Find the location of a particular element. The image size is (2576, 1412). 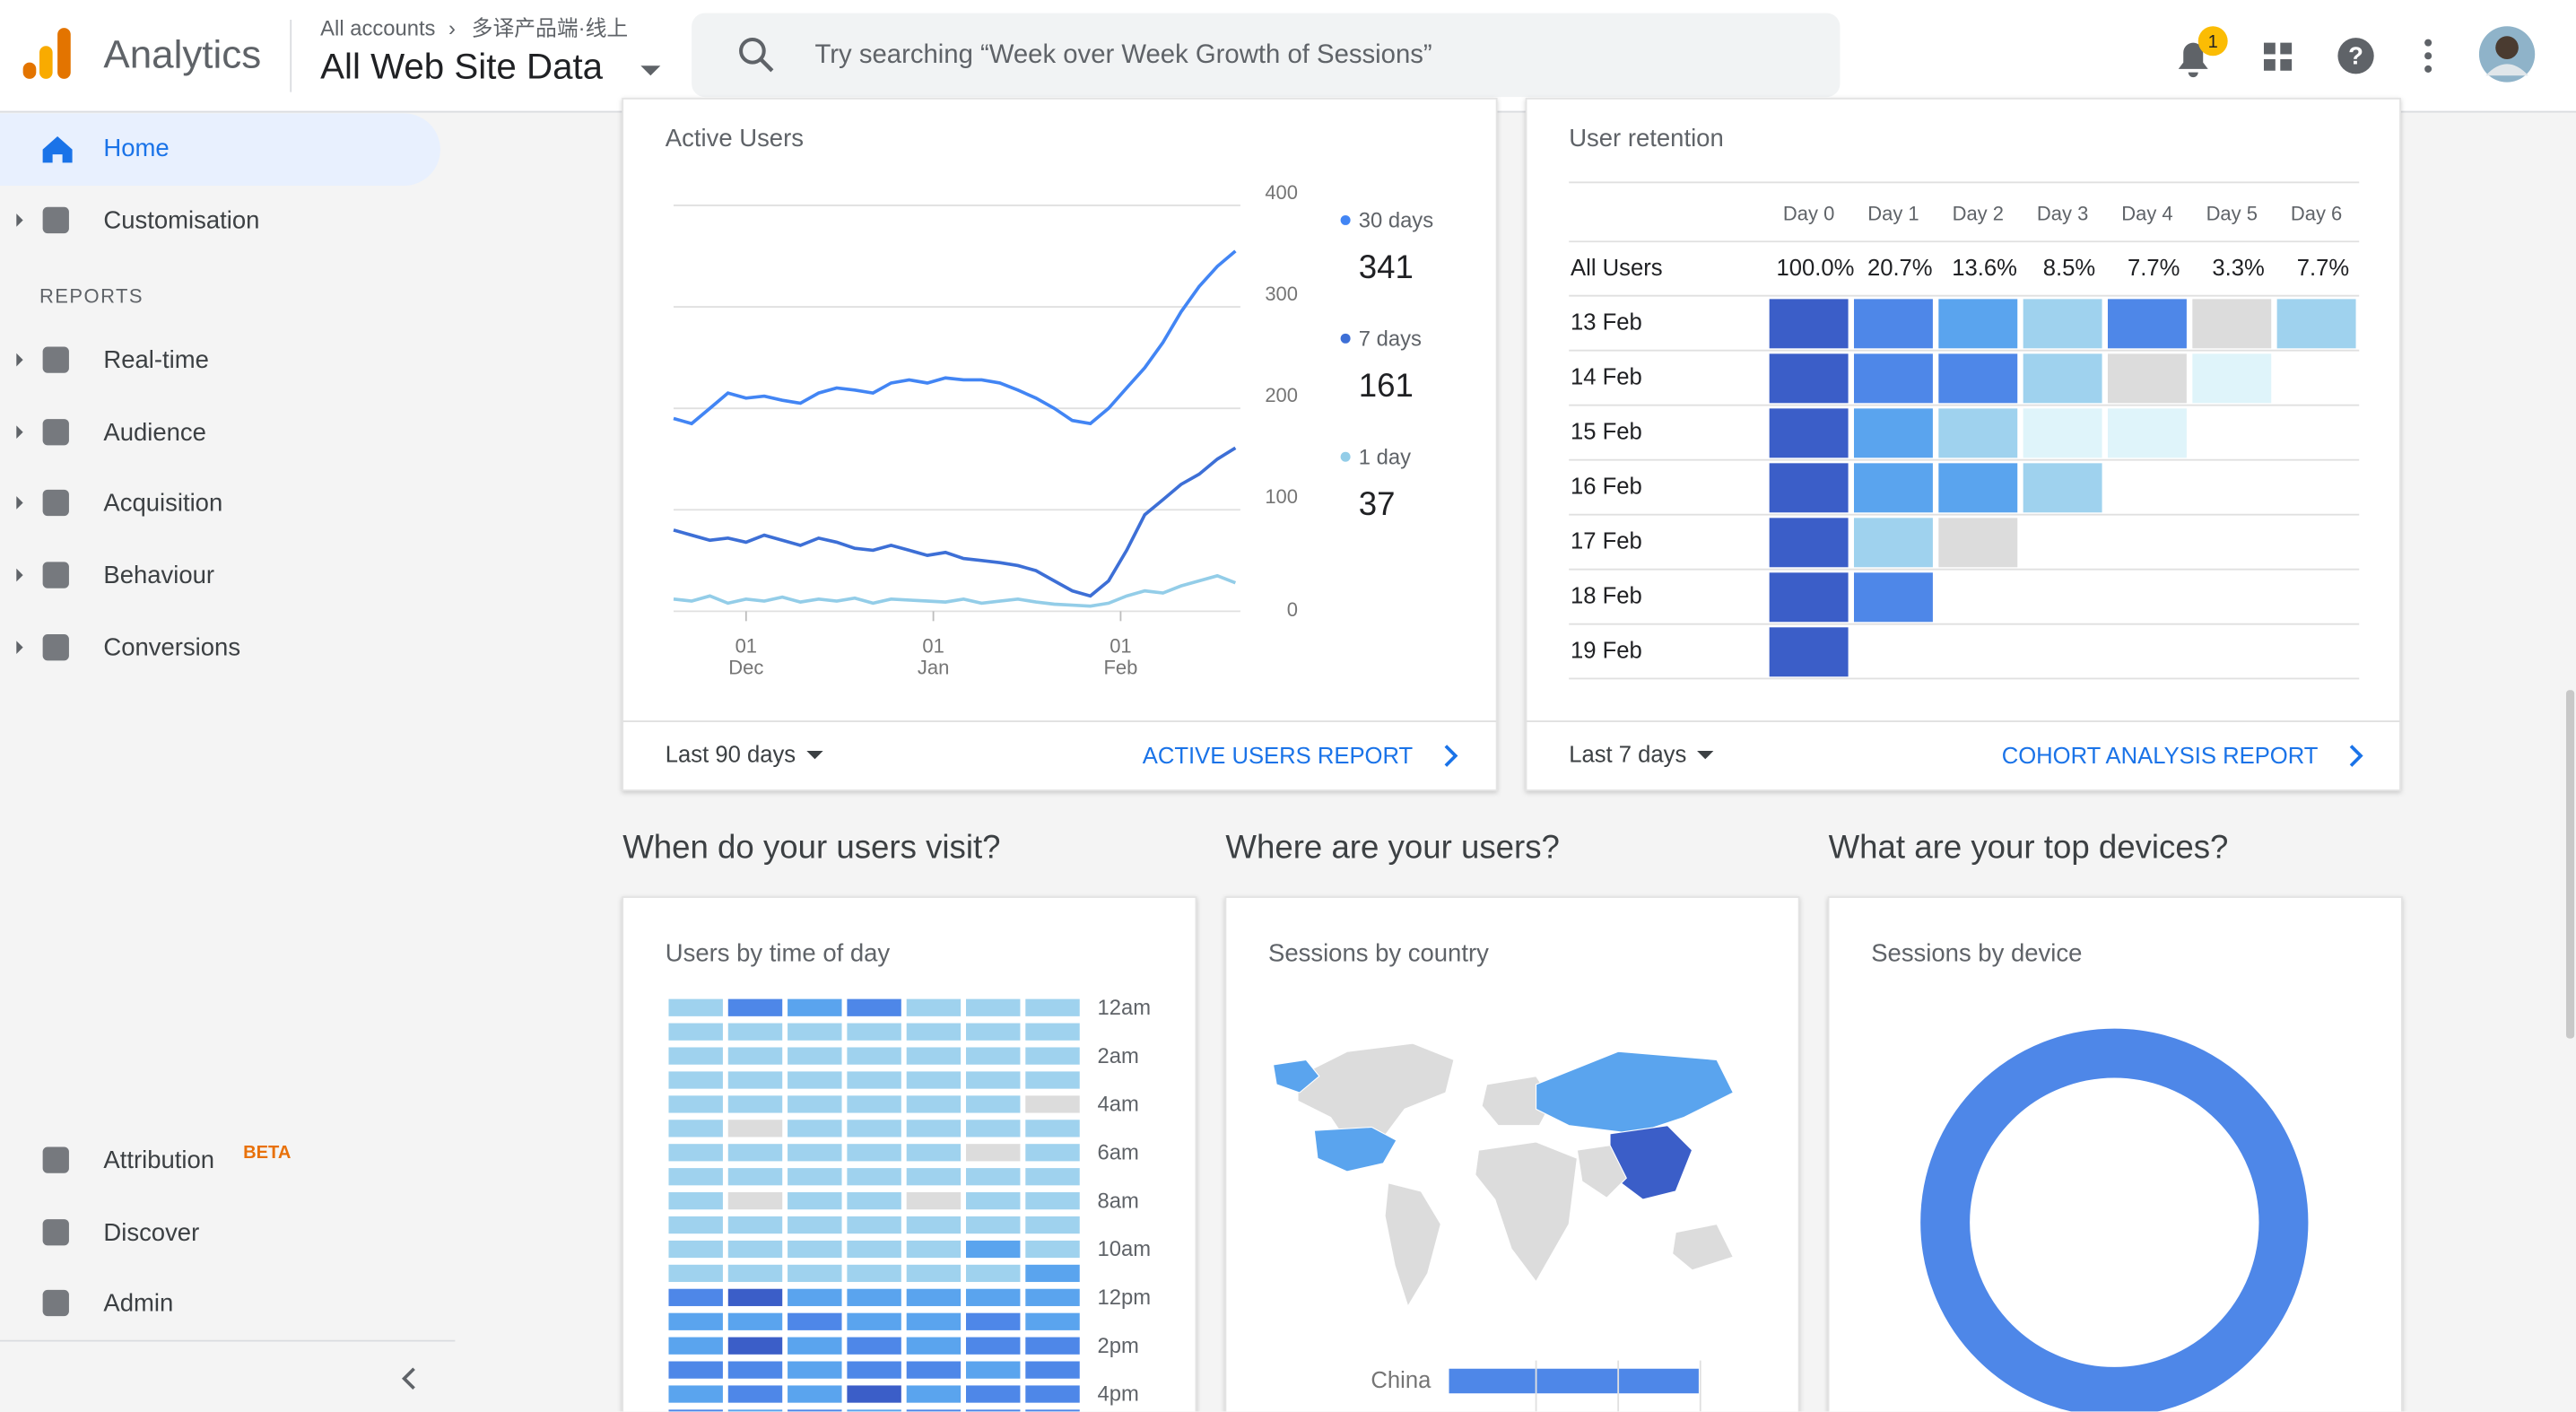

more-icon is located at coordinates (2428, 56).